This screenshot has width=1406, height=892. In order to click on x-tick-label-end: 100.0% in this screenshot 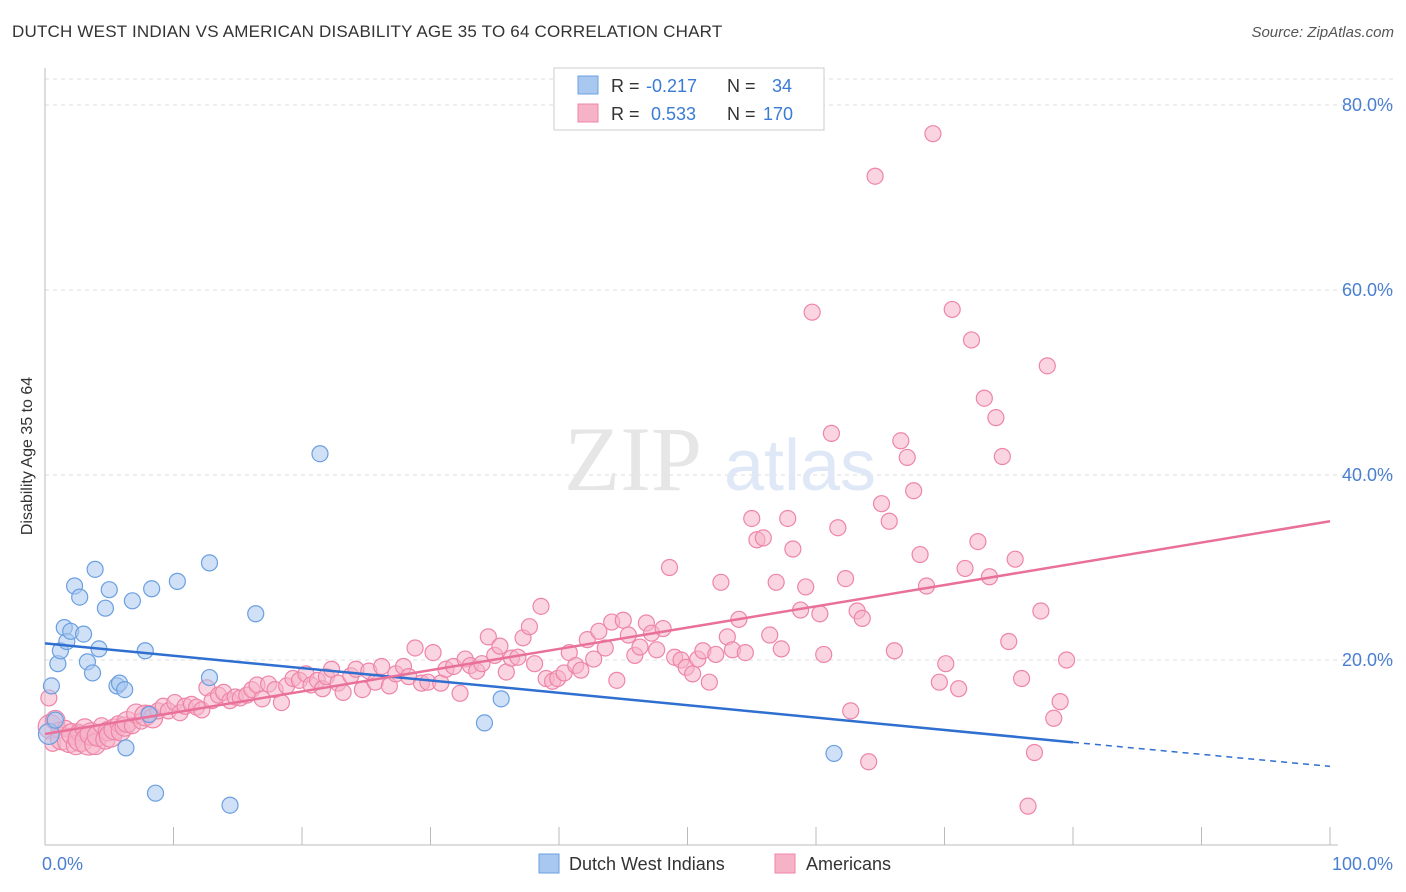, I will do `click(1362, 864)`.